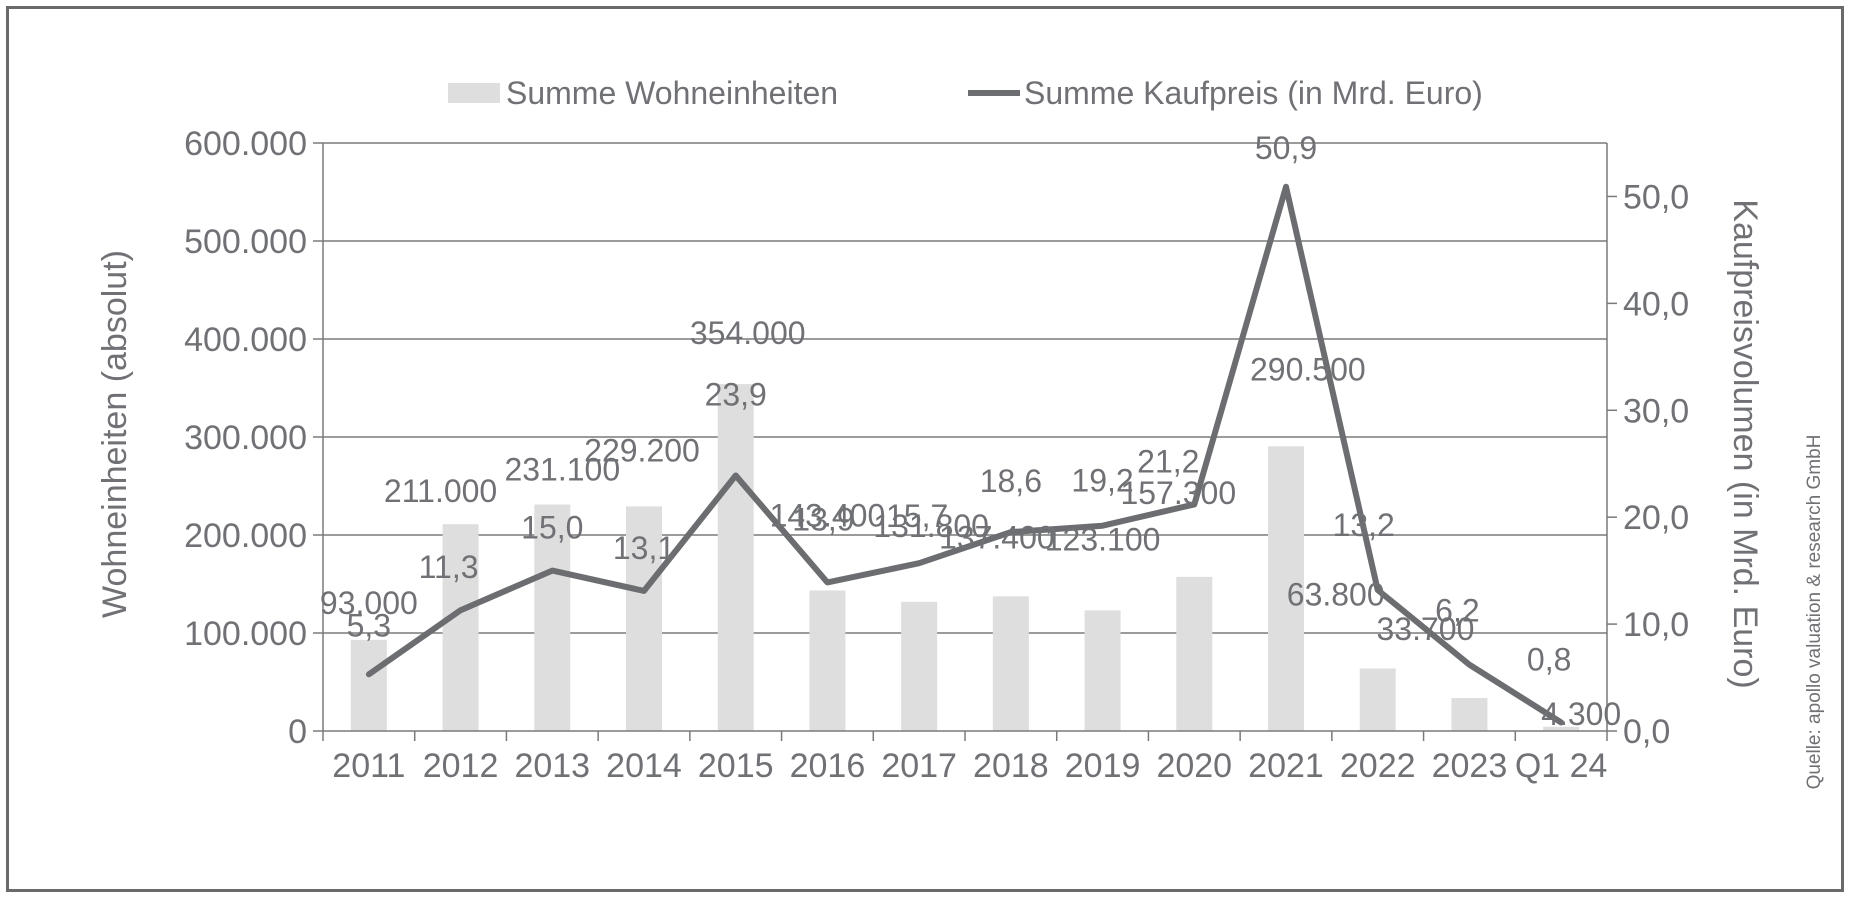  I want to click on legend-line-label: Summe Kaufpreis (in Mrd. Euro), so click(1253, 93).